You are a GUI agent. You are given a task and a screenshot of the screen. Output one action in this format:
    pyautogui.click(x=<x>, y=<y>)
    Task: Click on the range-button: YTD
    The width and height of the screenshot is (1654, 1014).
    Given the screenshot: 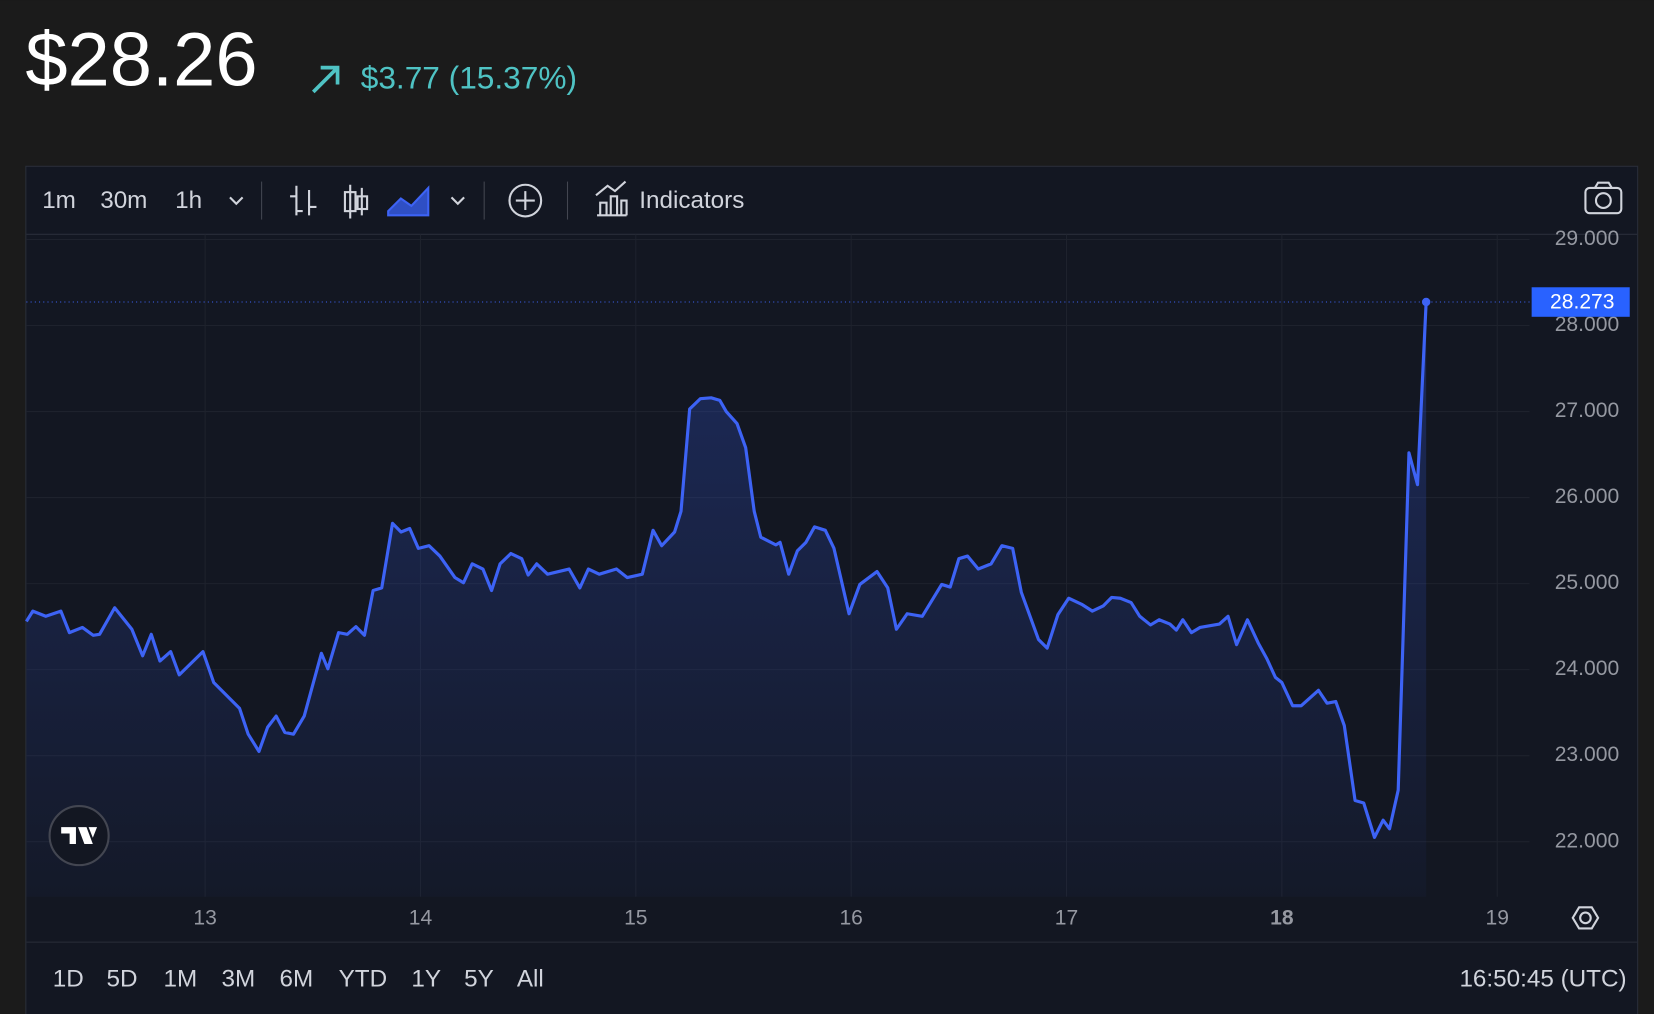 What is the action you would take?
    pyautogui.click(x=363, y=979)
    